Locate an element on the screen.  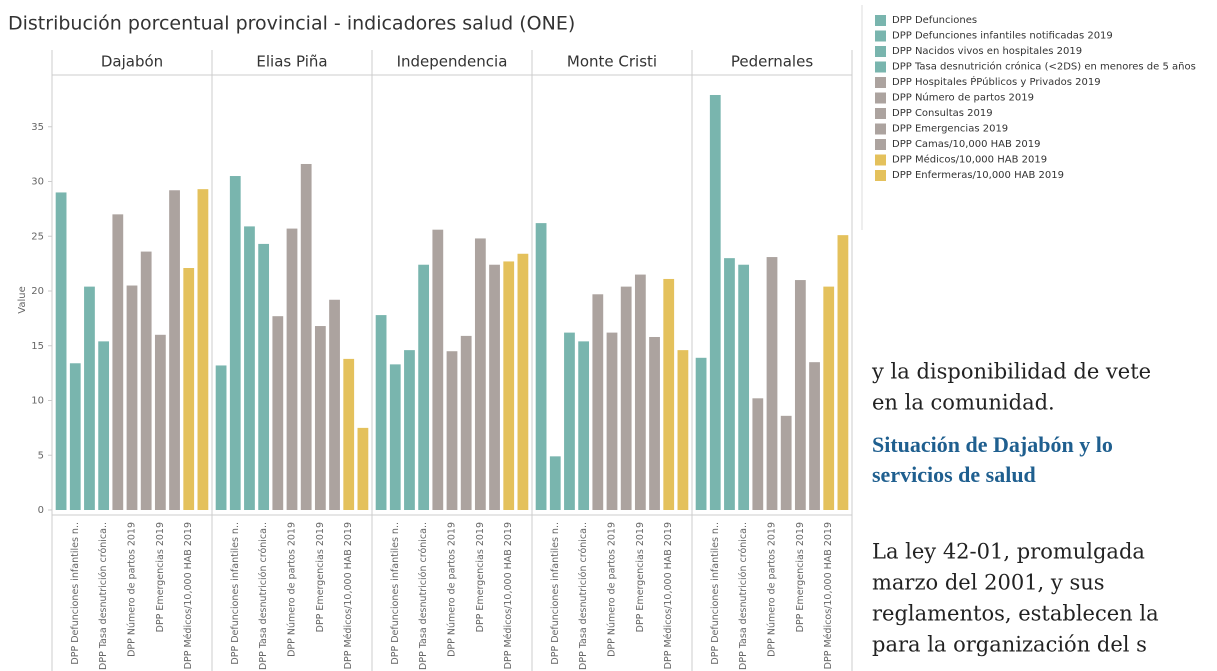
doc-line: y la disponibilidad de vete is located at coordinates (1011, 372).